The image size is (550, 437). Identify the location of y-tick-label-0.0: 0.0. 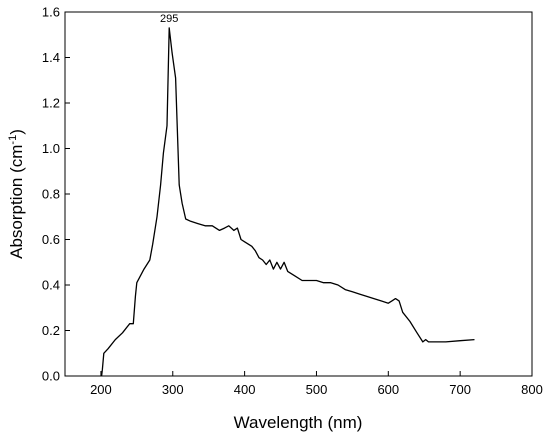
(51, 376).